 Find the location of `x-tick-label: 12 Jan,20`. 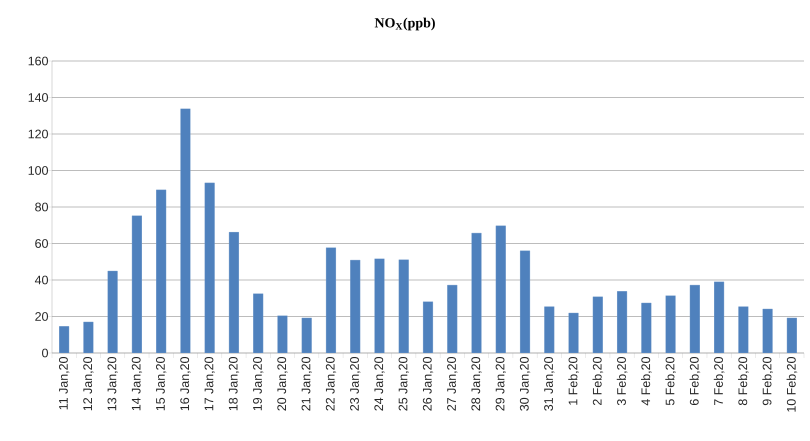

x-tick-label: 12 Jan,20 is located at coordinates (88, 383).